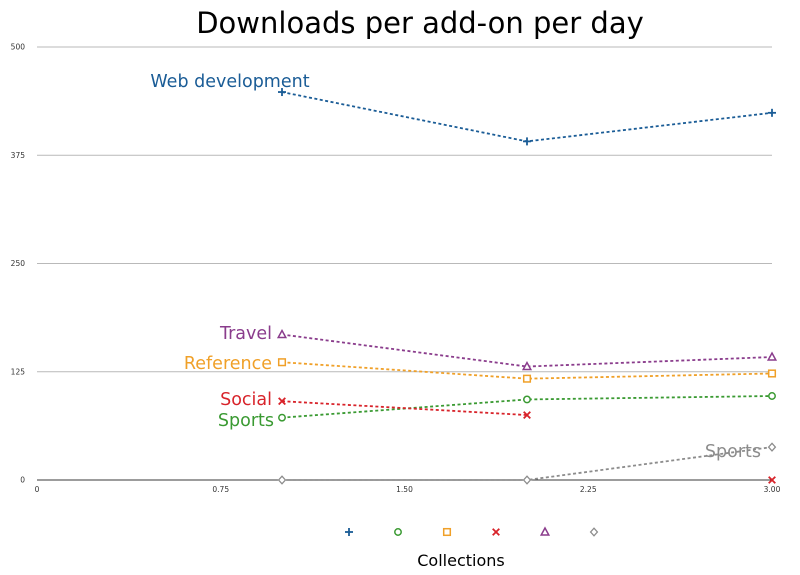  What do you see at coordinates (527, 349) in the screenshot?
I see `series-travel` at bounding box center [527, 349].